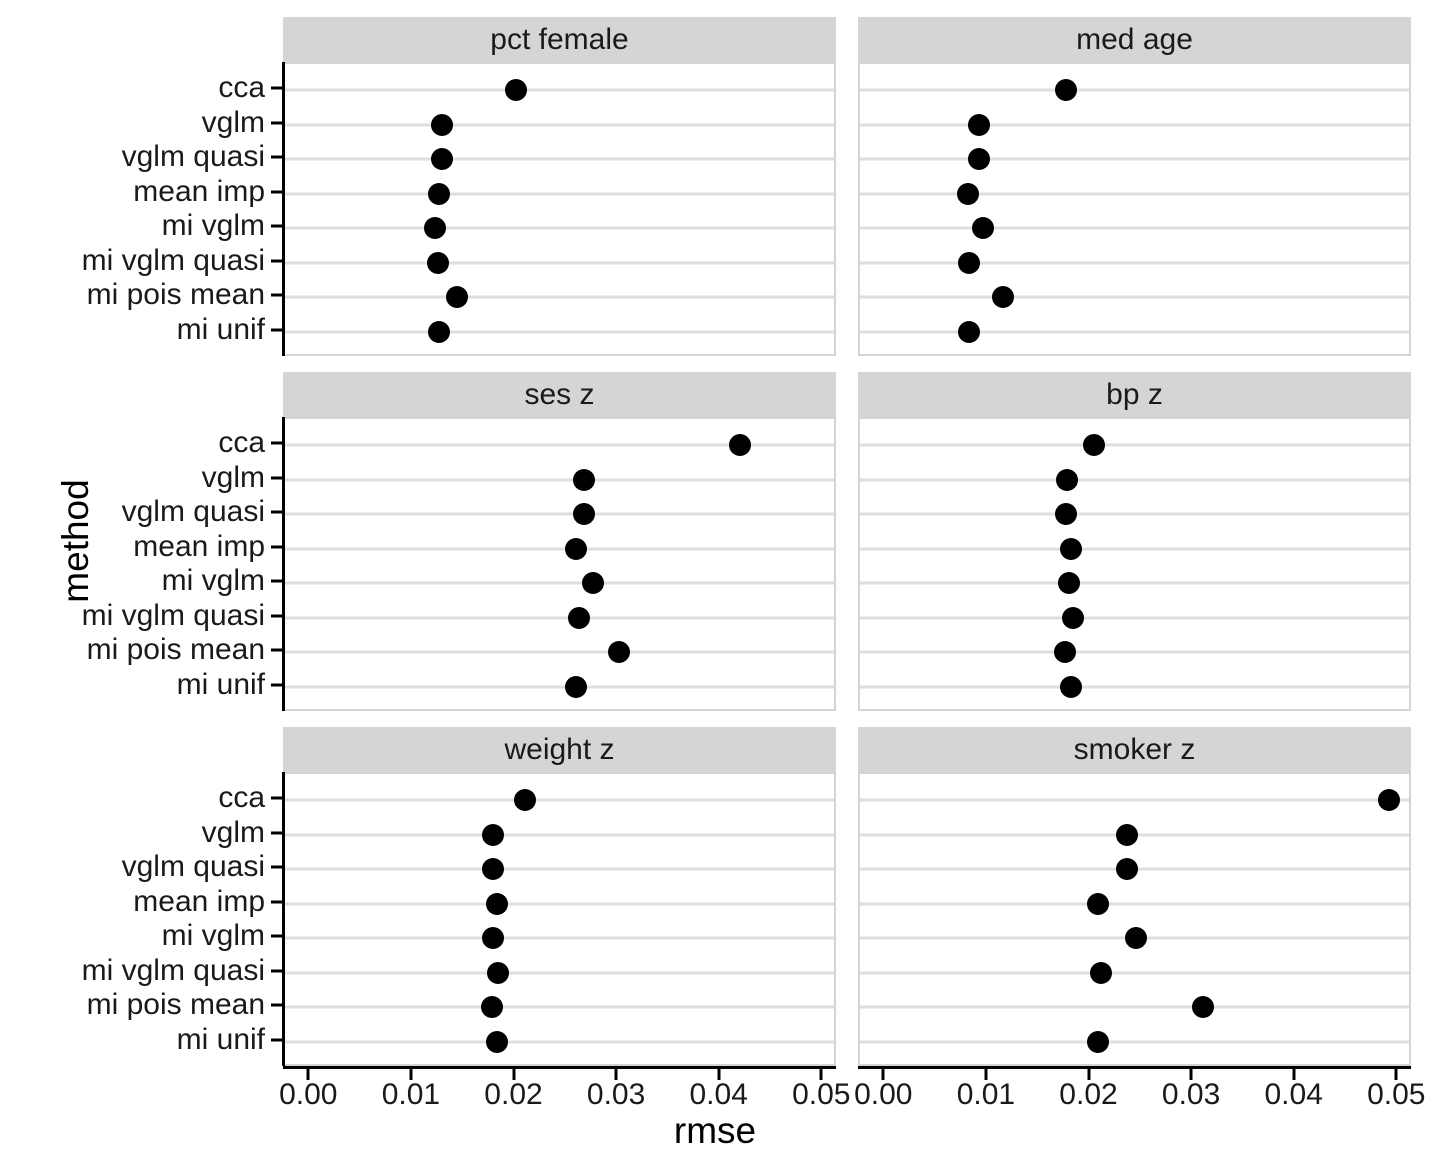 This screenshot has width=1430, height=1170. What do you see at coordinates (559, 749) in the screenshot?
I see `facet-strip-label: weight z` at bounding box center [559, 749].